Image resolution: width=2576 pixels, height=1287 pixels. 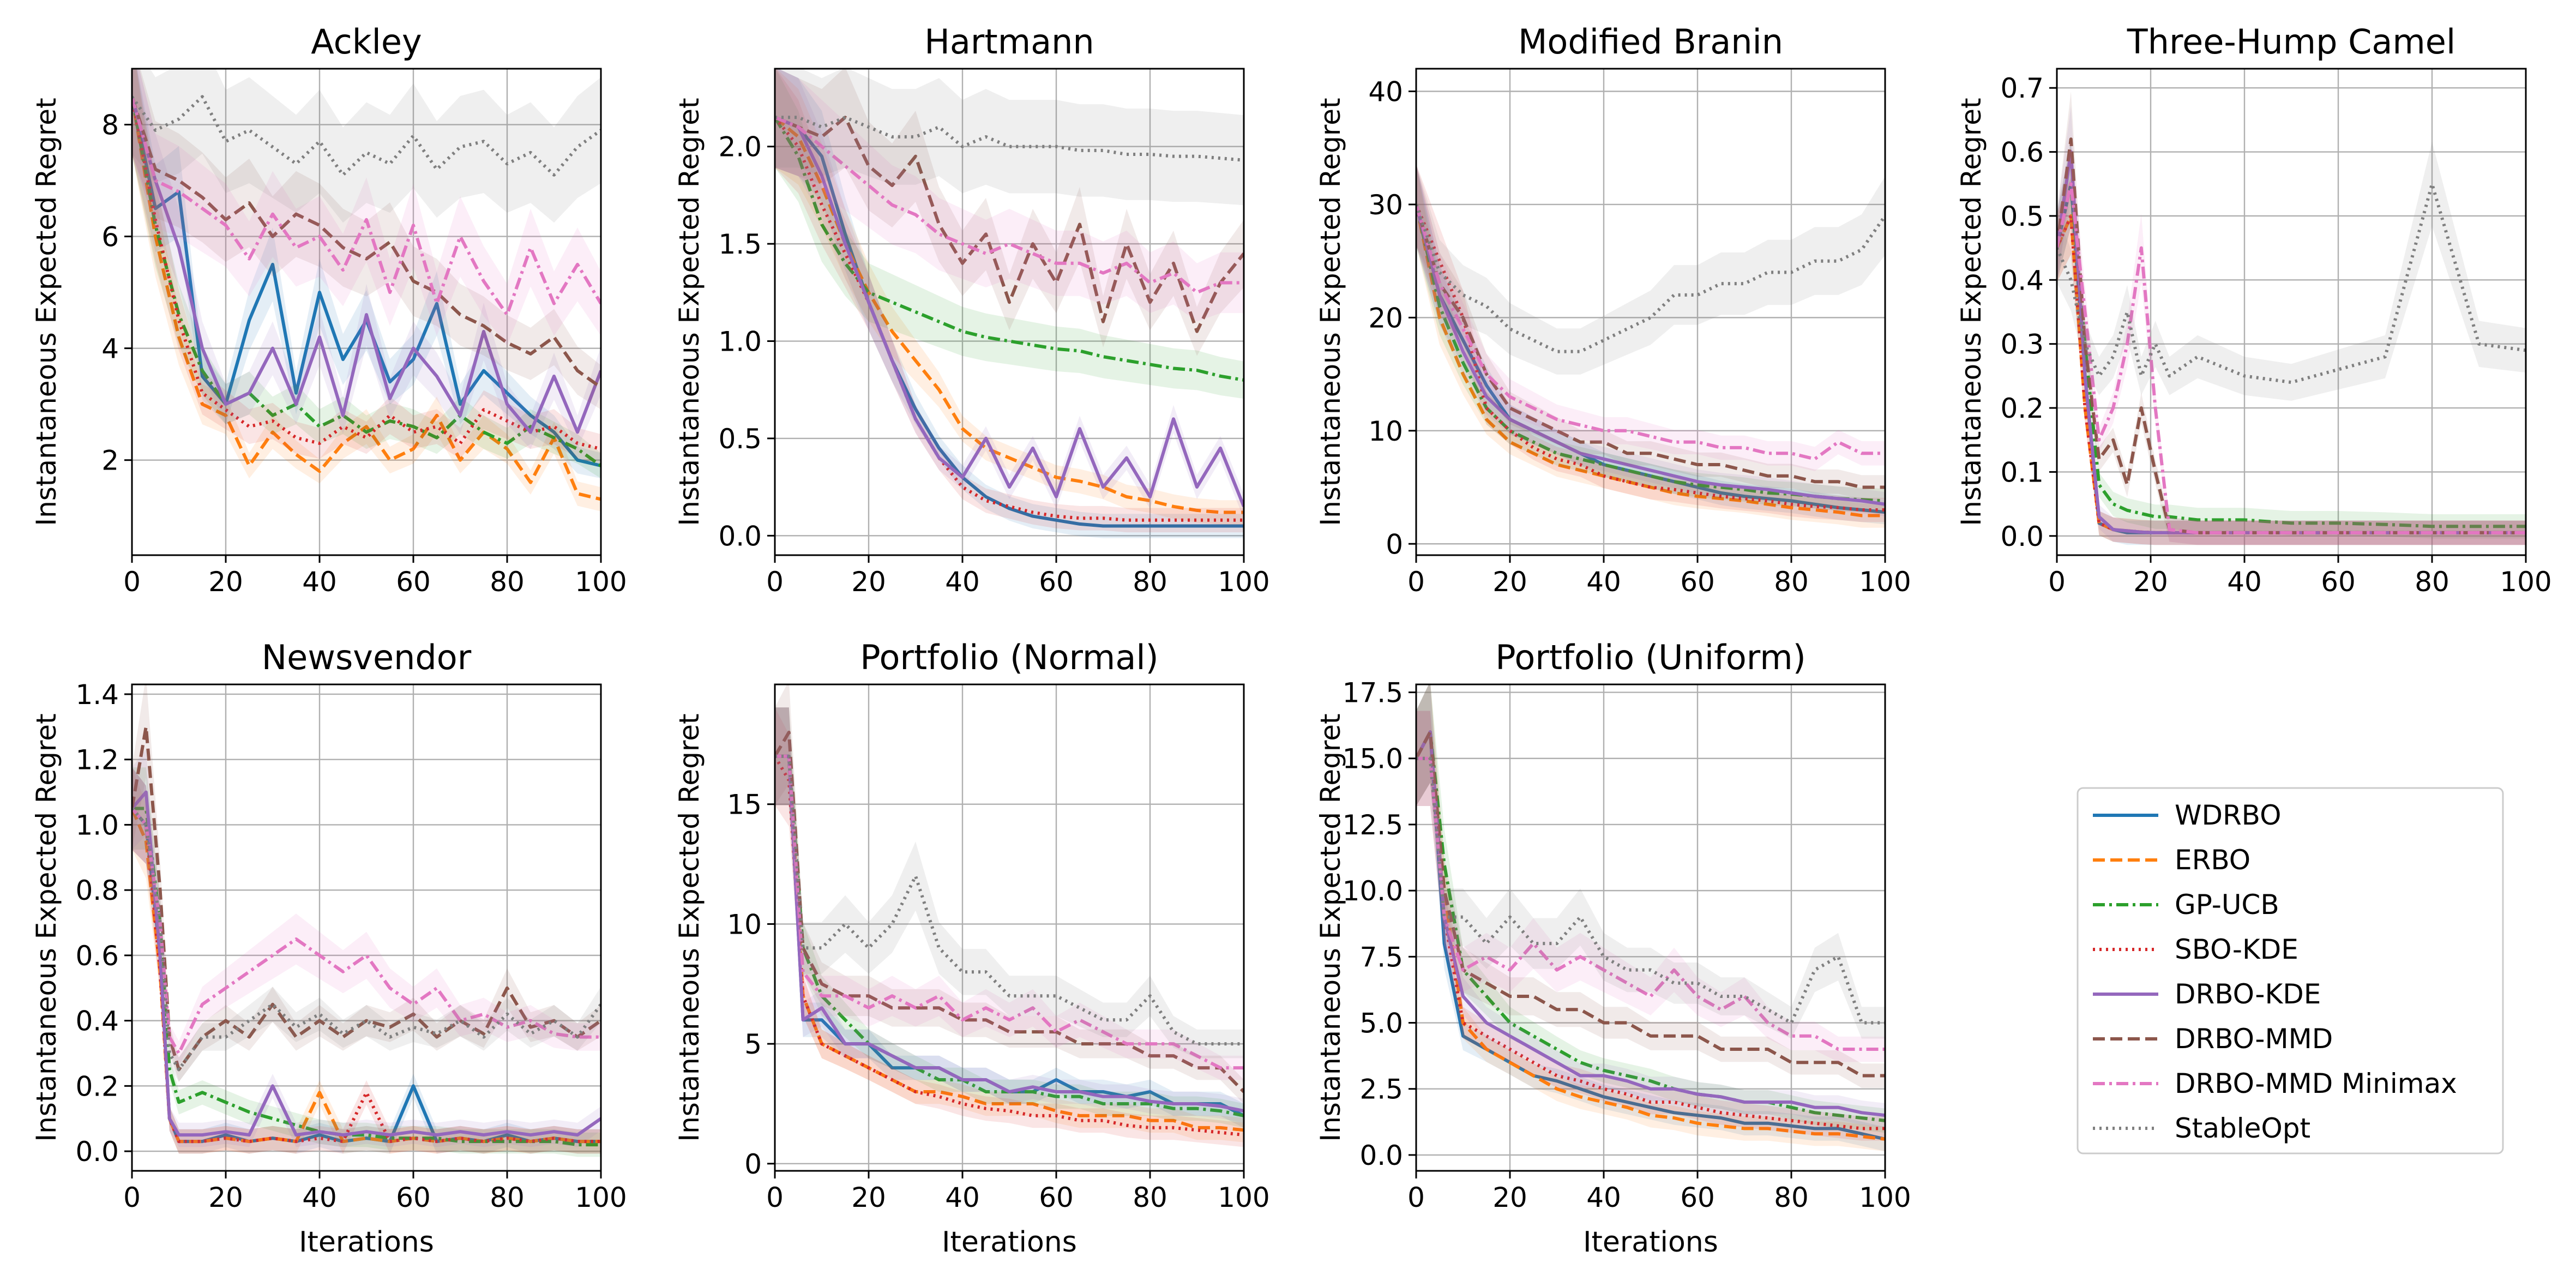 What do you see at coordinates (1650, 42) in the screenshot?
I see `chart-title: Modified Branin` at bounding box center [1650, 42].